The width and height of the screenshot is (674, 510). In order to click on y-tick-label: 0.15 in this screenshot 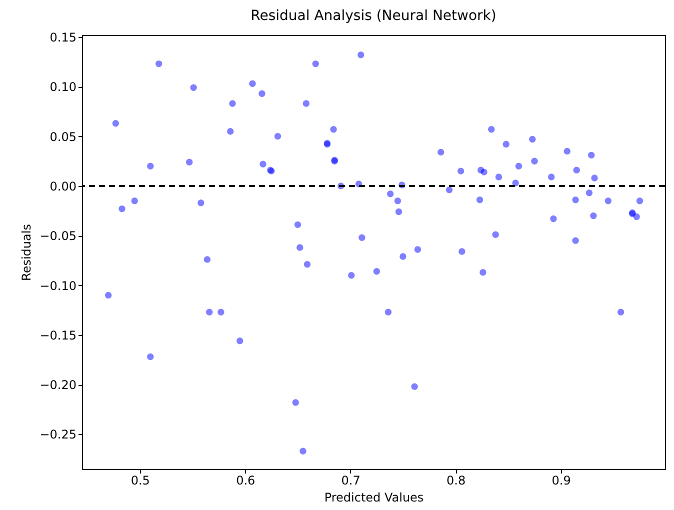, I will do `click(63, 37)`.